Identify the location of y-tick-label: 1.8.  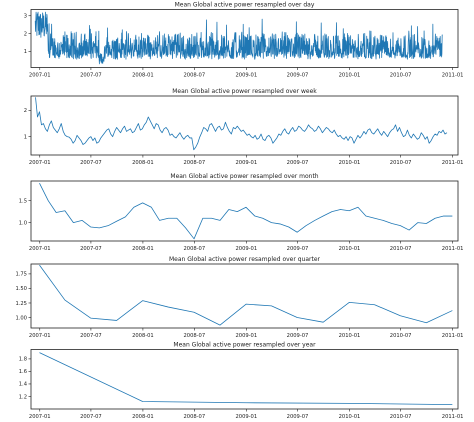
(23, 360).